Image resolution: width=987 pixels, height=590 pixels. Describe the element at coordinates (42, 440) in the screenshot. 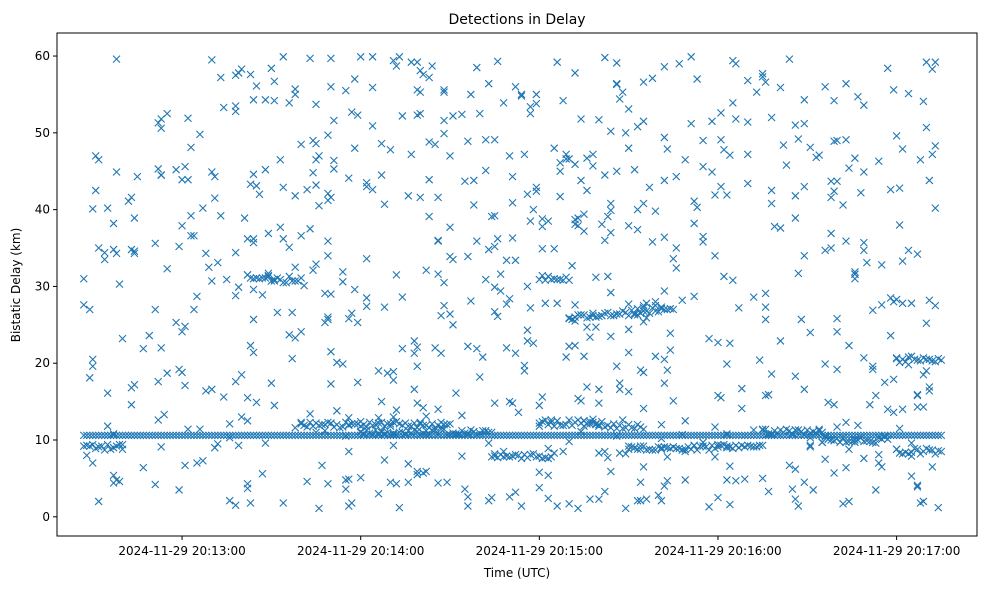

I see `y-tick-label: 10` at that location.